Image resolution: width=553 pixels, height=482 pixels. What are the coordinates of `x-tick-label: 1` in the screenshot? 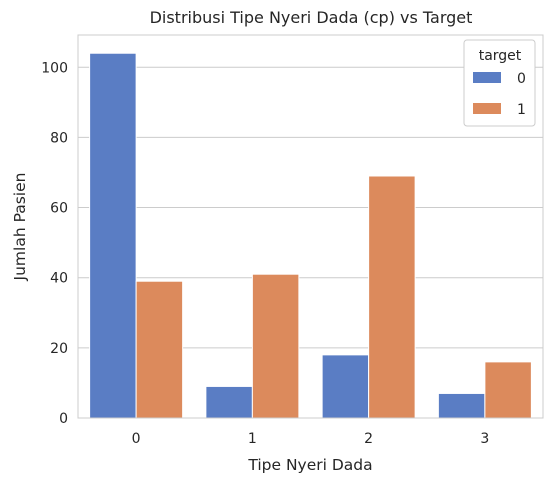 It's located at (252, 439).